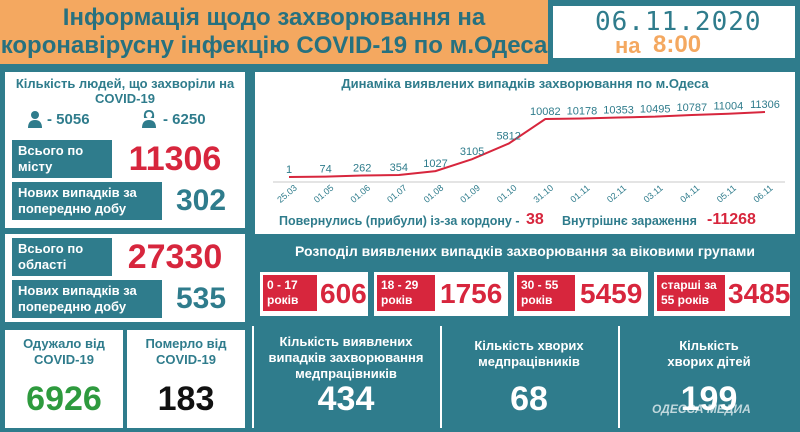 This screenshot has width=800, height=432. What do you see at coordinates (471, 293) in the screenshot?
I see `age-value-18-29: 1756` at bounding box center [471, 293].